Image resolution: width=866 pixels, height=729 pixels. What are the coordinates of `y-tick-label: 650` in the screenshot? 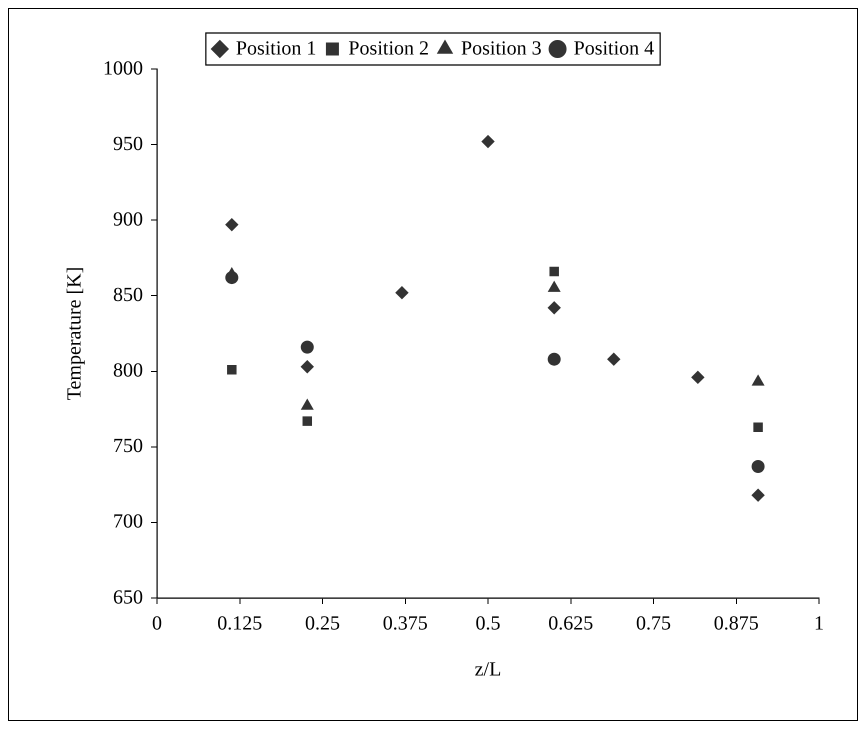 It's located at (128, 597).